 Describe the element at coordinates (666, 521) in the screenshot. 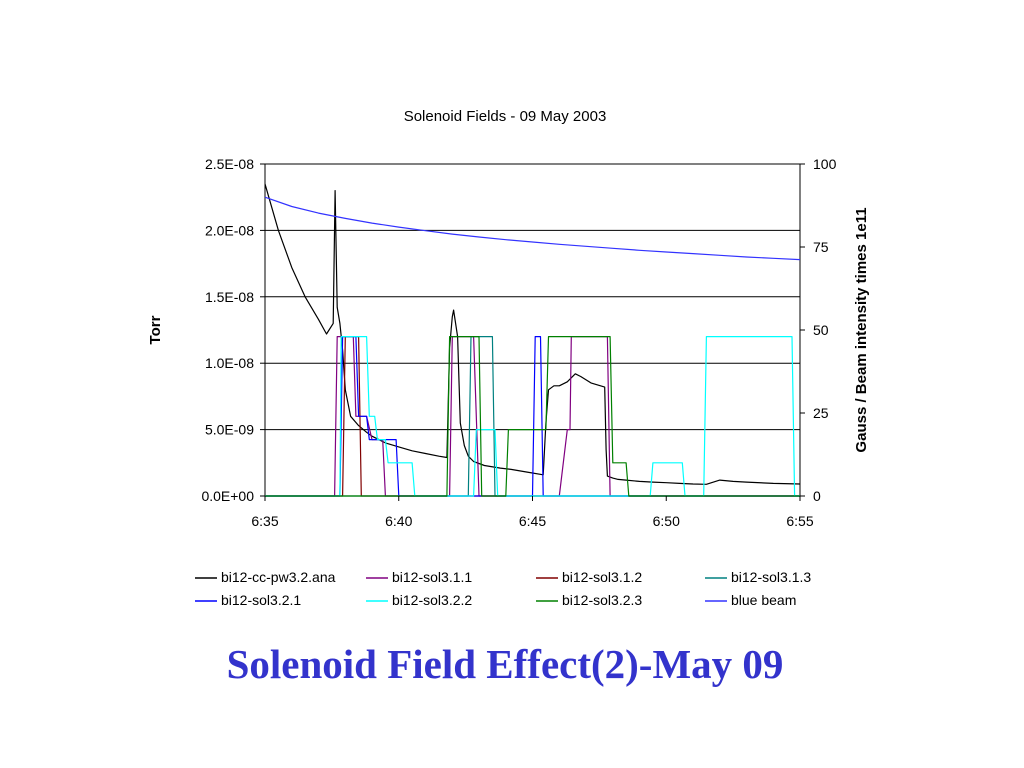

I see `x-tick-label: 6:50` at that location.